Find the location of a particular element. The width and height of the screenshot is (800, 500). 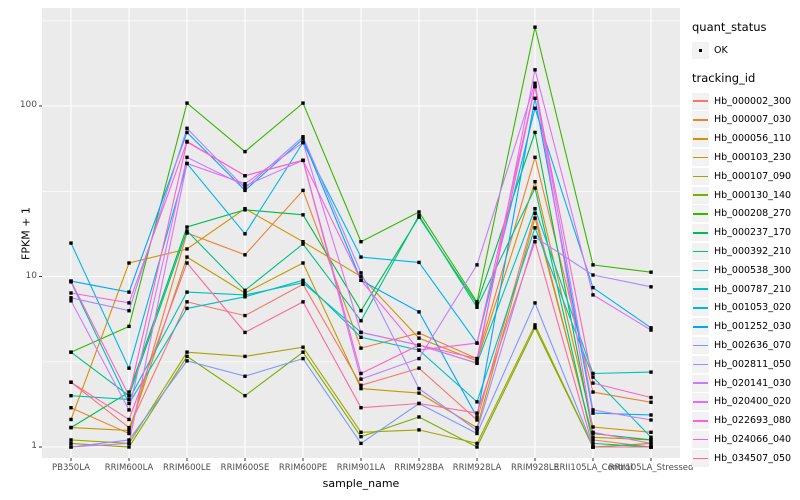

y-tick-label: 1 is located at coordinates (34, 446).